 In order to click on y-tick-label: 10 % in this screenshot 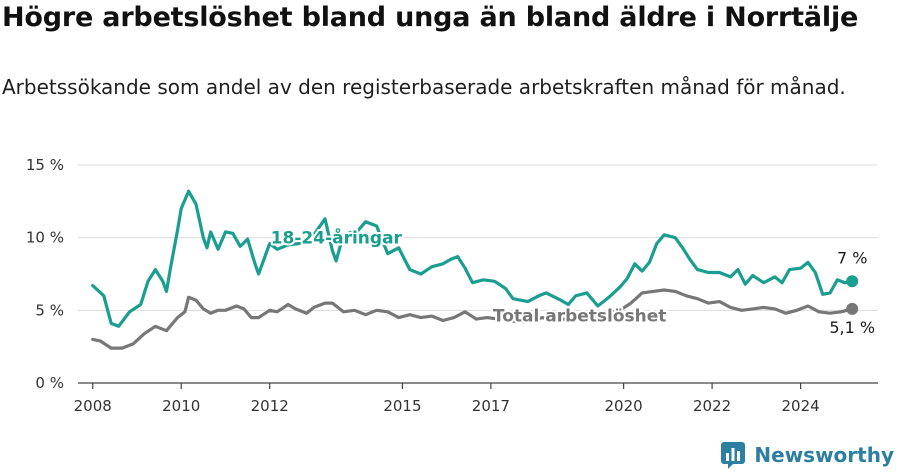, I will do `click(45, 238)`.